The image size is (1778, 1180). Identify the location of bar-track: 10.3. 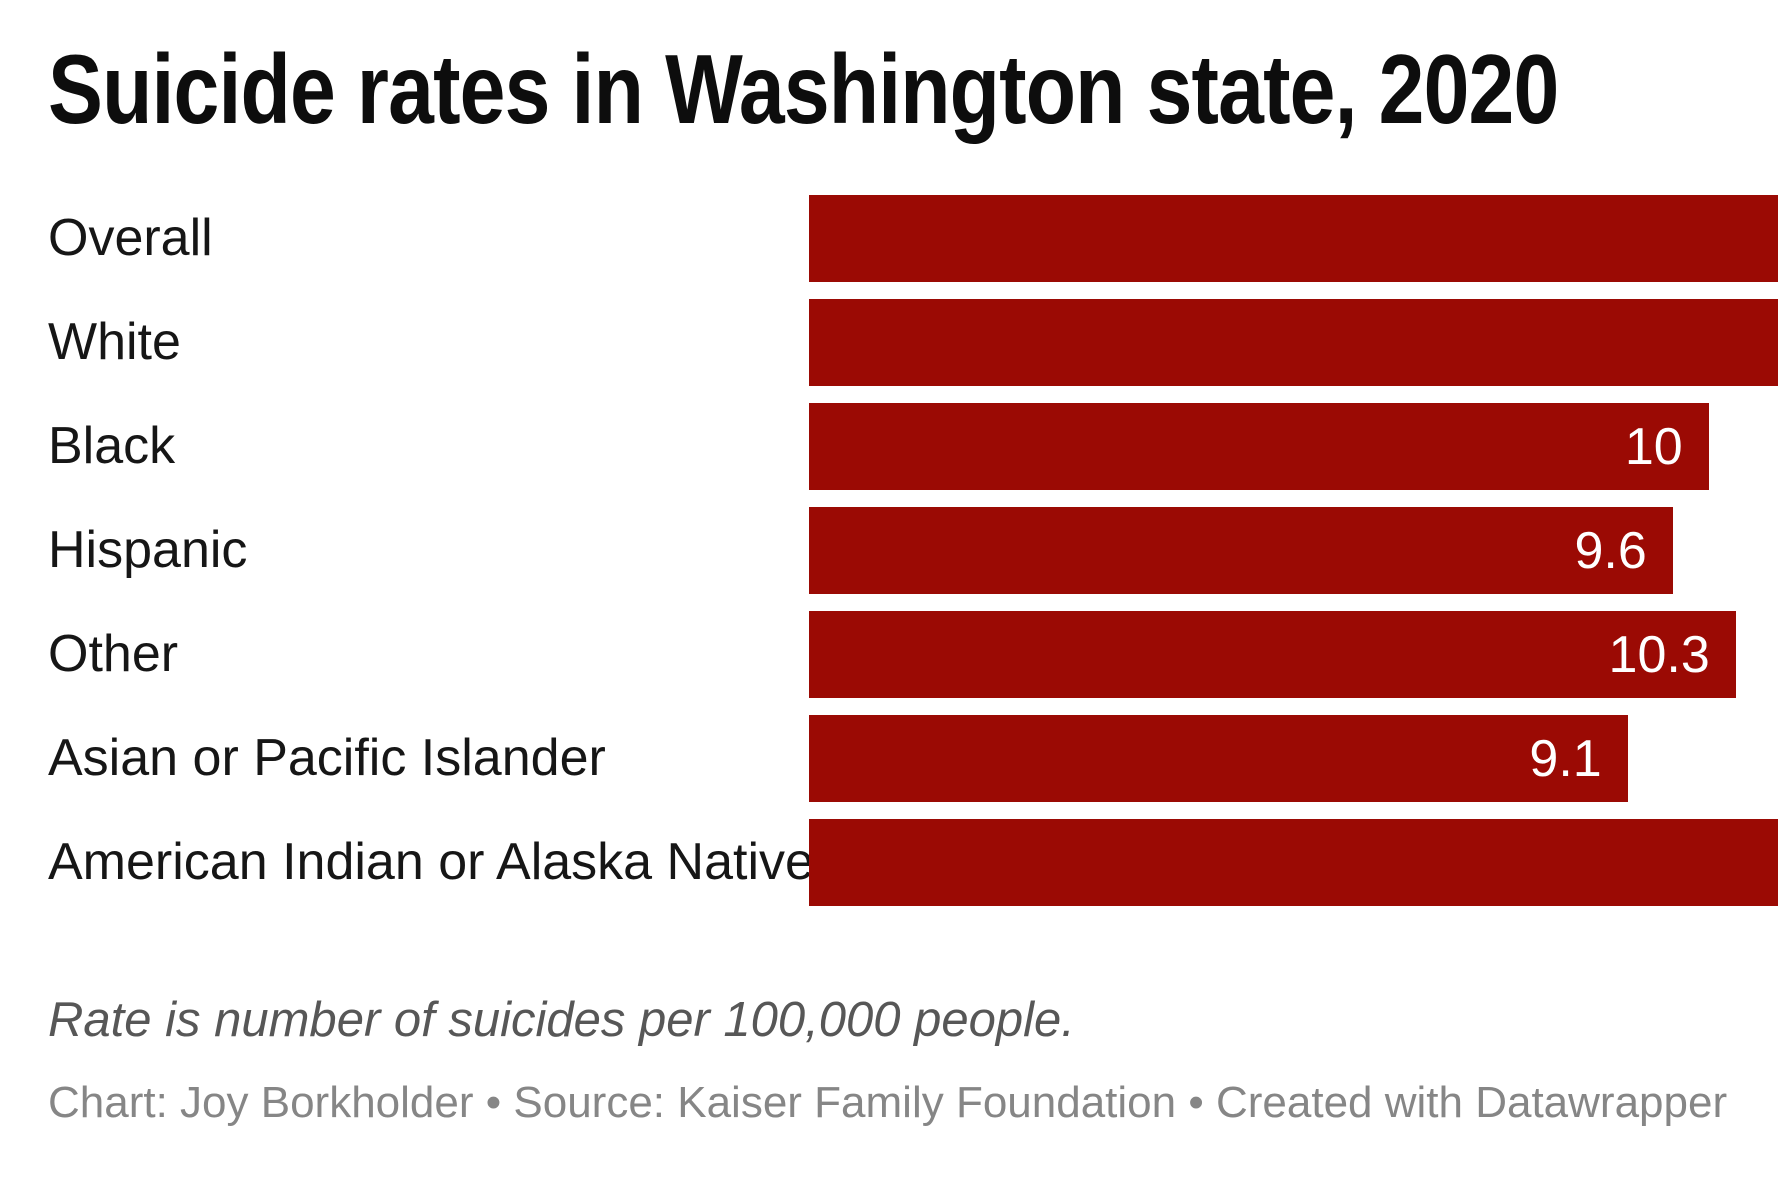
(1293, 654).